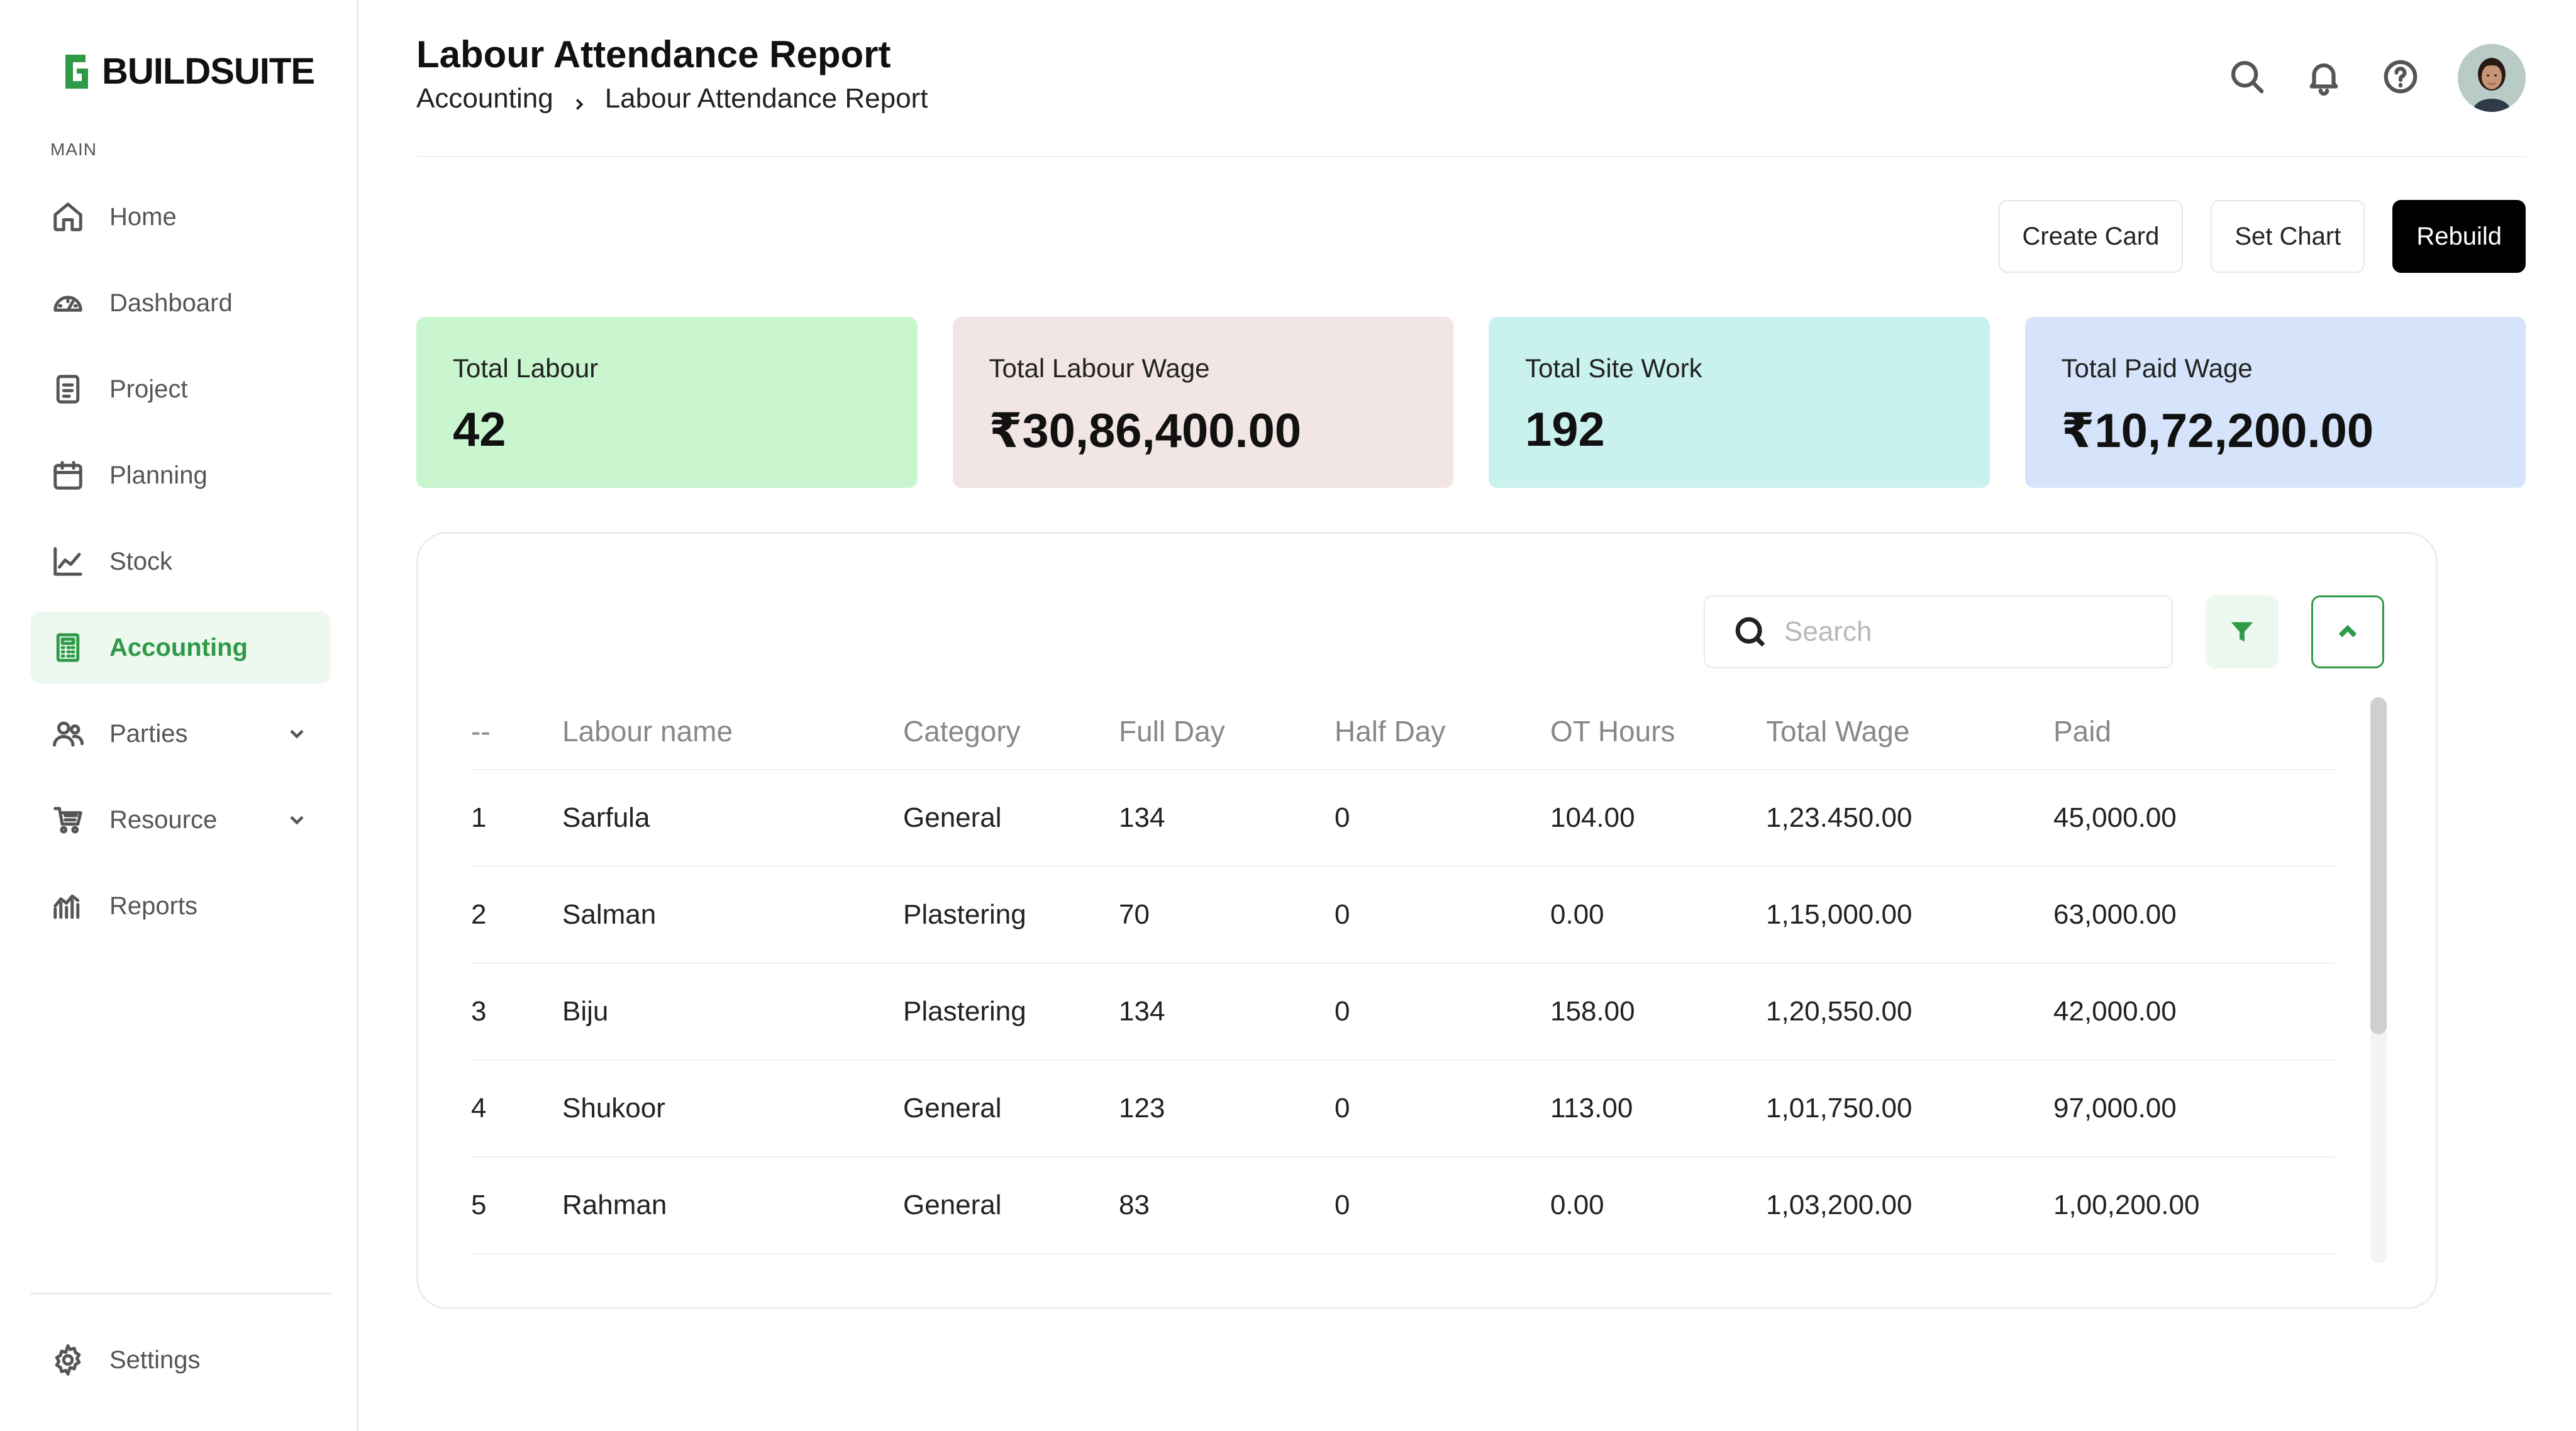 Image resolution: width=2576 pixels, height=1431 pixels. Describe the element at coordinates (653, 54) in the screenshot. I see `page-title: Labour Attendance Report` at that location.